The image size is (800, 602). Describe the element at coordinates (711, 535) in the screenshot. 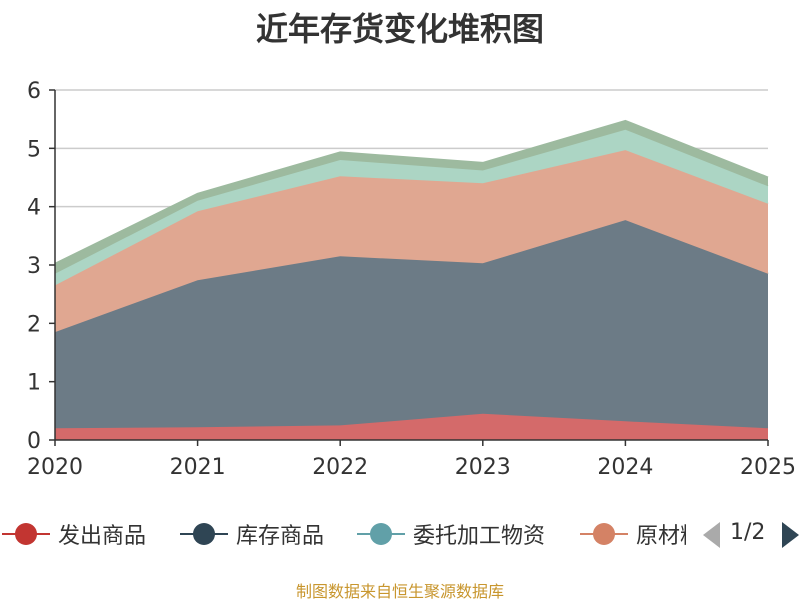

I see `legend-prev-page-icon` at that location.